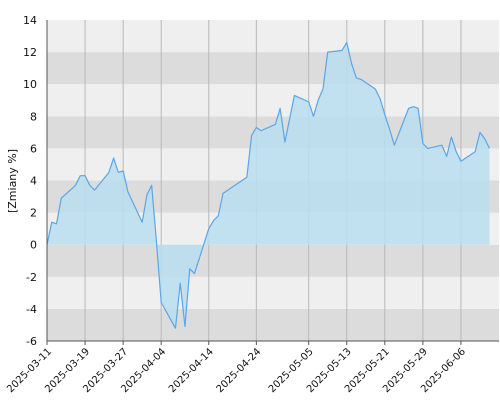 This screenshot has width=500, height=400. Describe the element at coordinates (31, 341) in the screenshot. I see `y-tick-label: -6` at that location.